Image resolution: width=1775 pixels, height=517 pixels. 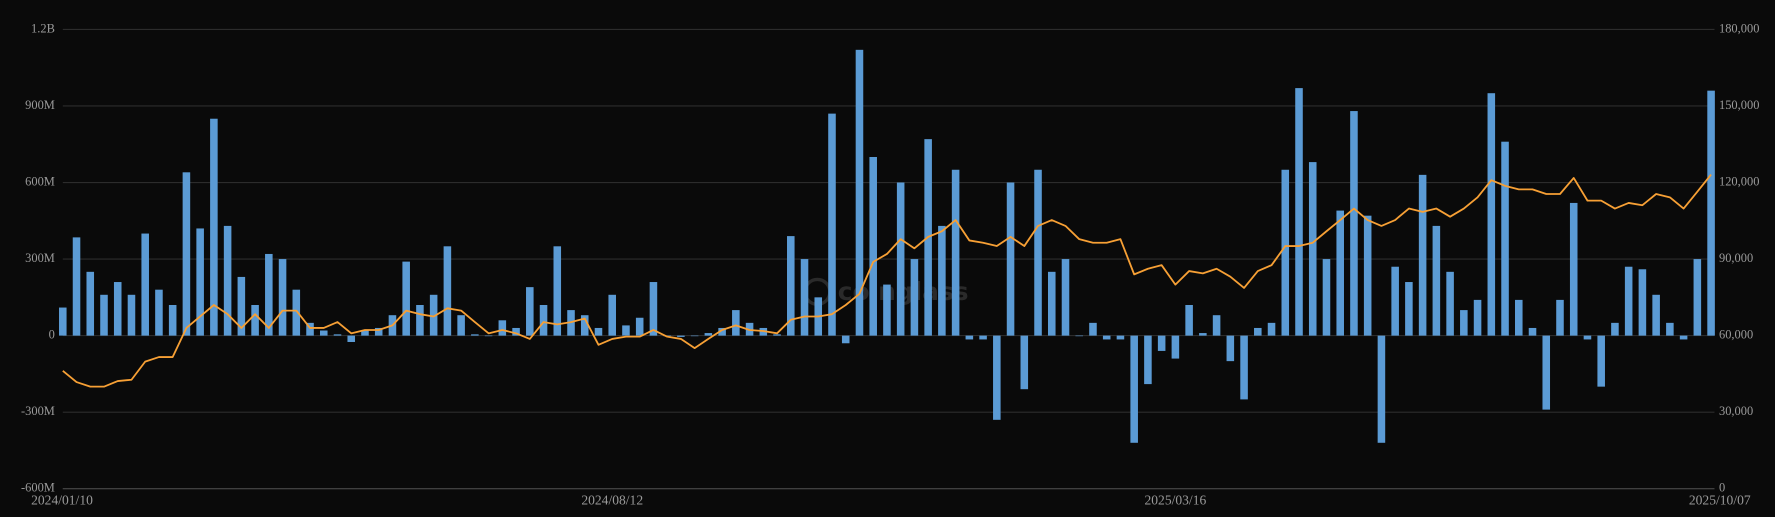 I want to click on x-tick-label: 2025/10/07, so click(x=1720, y=499).